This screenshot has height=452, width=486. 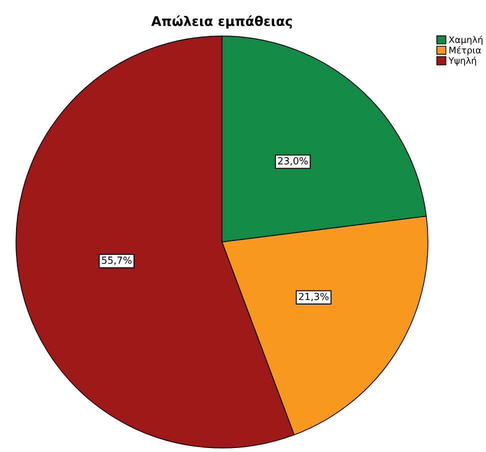 What do you see at coordinates (117, 260) in the screenshot?
I see `data-label: 55,7%` at bounding box center [117, 260].